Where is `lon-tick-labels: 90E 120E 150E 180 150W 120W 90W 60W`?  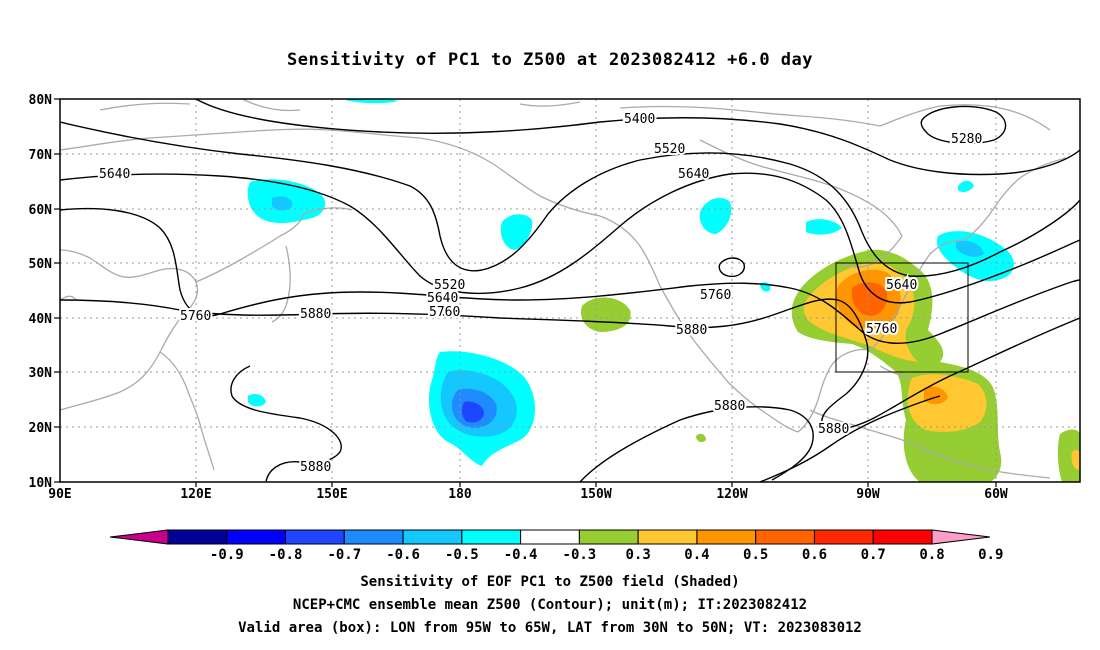 lon-tick-labels: 90E 120E 150E 180 150W 120W 90W 60W is located at coordinates (528, 494).